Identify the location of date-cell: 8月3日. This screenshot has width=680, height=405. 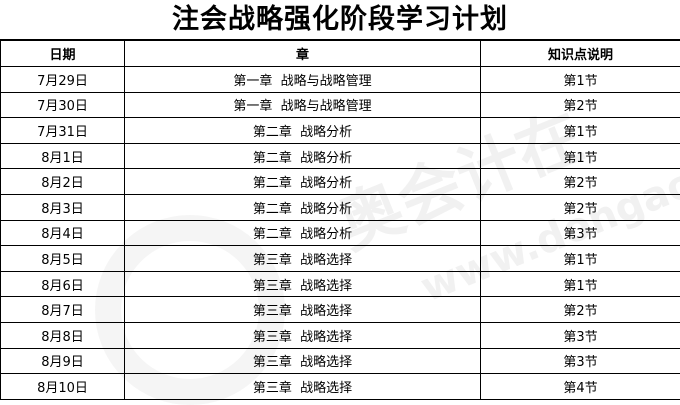
(63, 207).